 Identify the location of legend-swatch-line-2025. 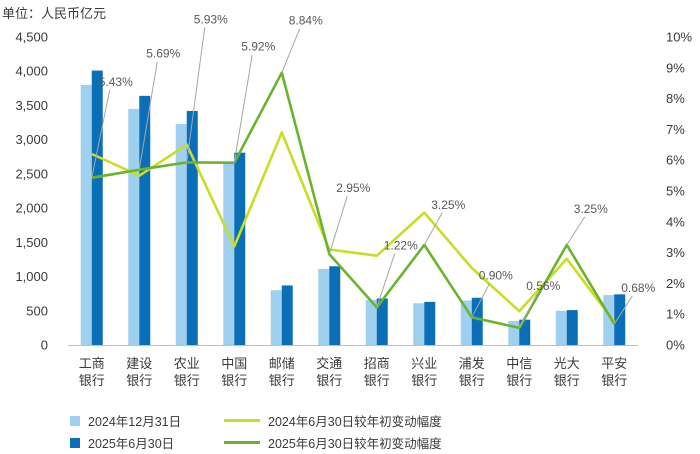
(242, 442).